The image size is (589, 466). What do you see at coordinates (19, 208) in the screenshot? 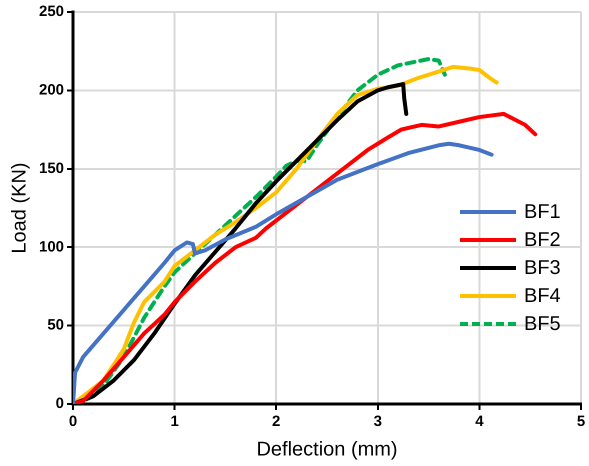
I see `y-axis-title: Load (KN)` at bounding box center [19, 208].